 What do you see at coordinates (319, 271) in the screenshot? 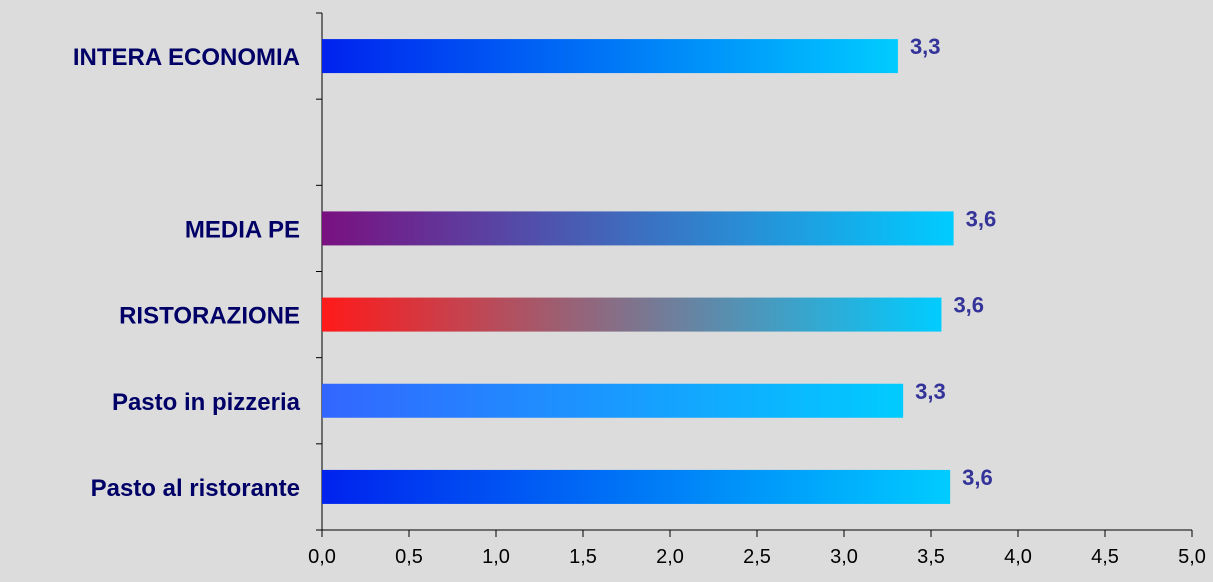
I see `y-axis` at bounding box center [319, 271].